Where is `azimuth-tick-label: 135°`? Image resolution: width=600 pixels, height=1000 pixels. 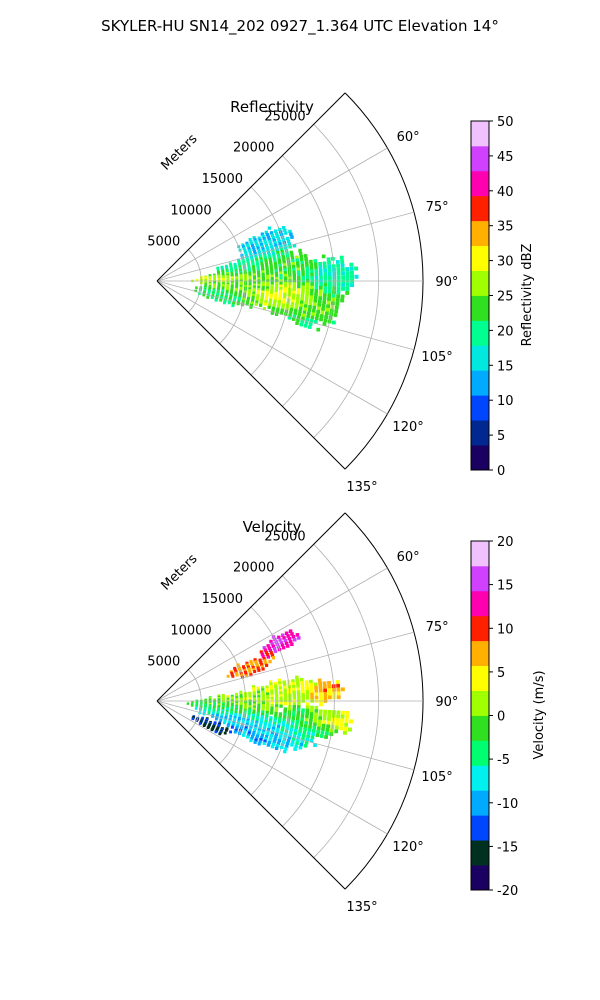 azimuth-tick-label: 135° is located at coordinates (361, 907).